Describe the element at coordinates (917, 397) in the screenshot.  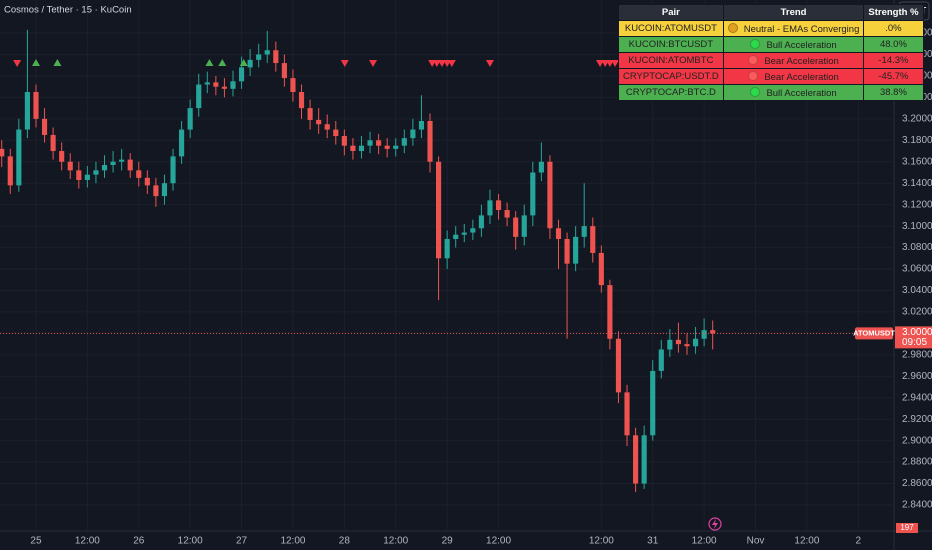
I see `y-tick-label: 2.9400` at that location.